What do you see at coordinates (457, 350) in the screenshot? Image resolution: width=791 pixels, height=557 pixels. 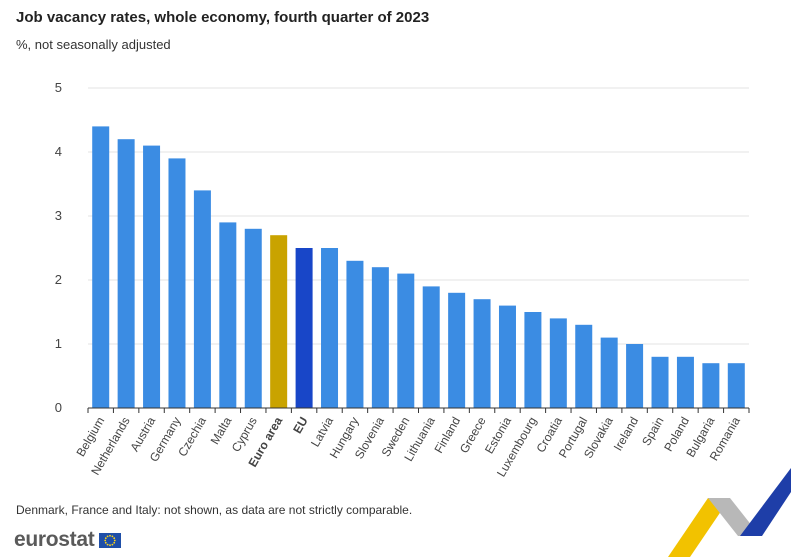 I see `bar-finland` at bounding box center [457, 350].